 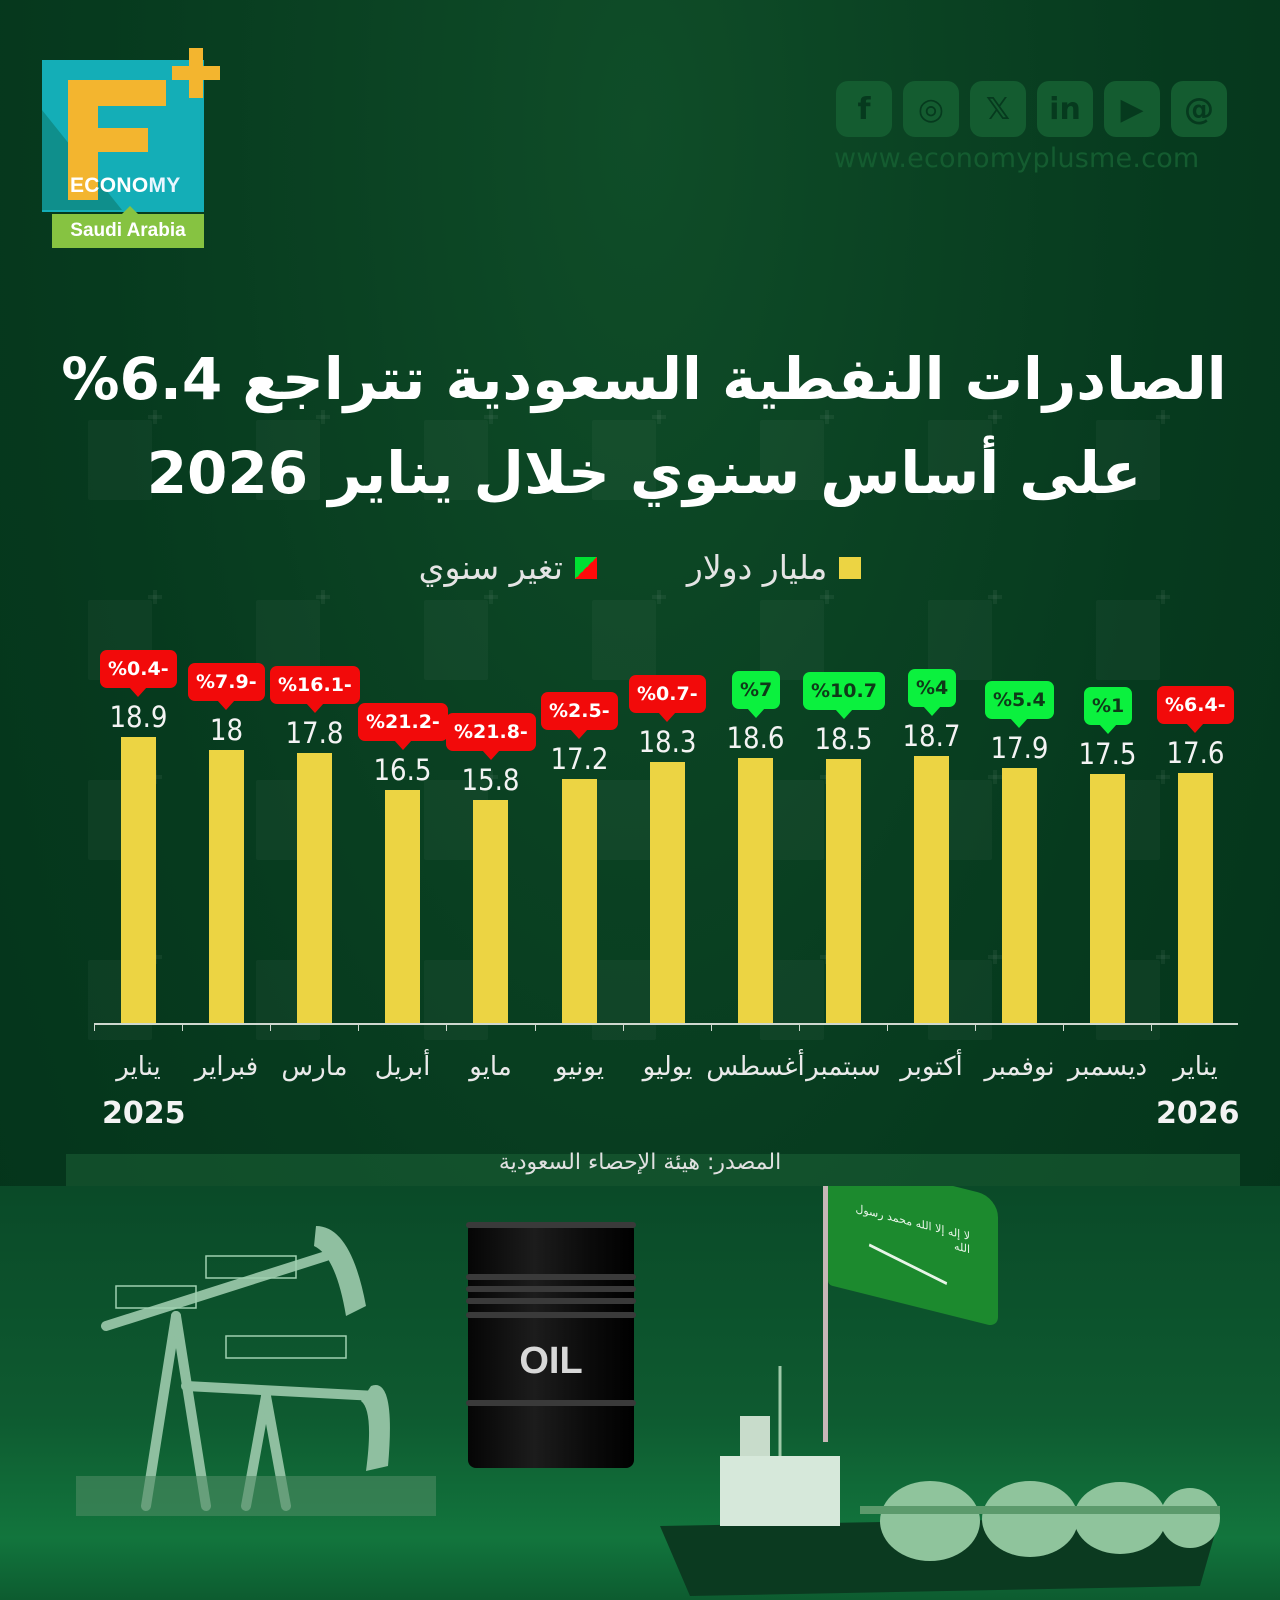 I want to click on x-axis-month-label: أبريل, so click(x=402, y=1067).